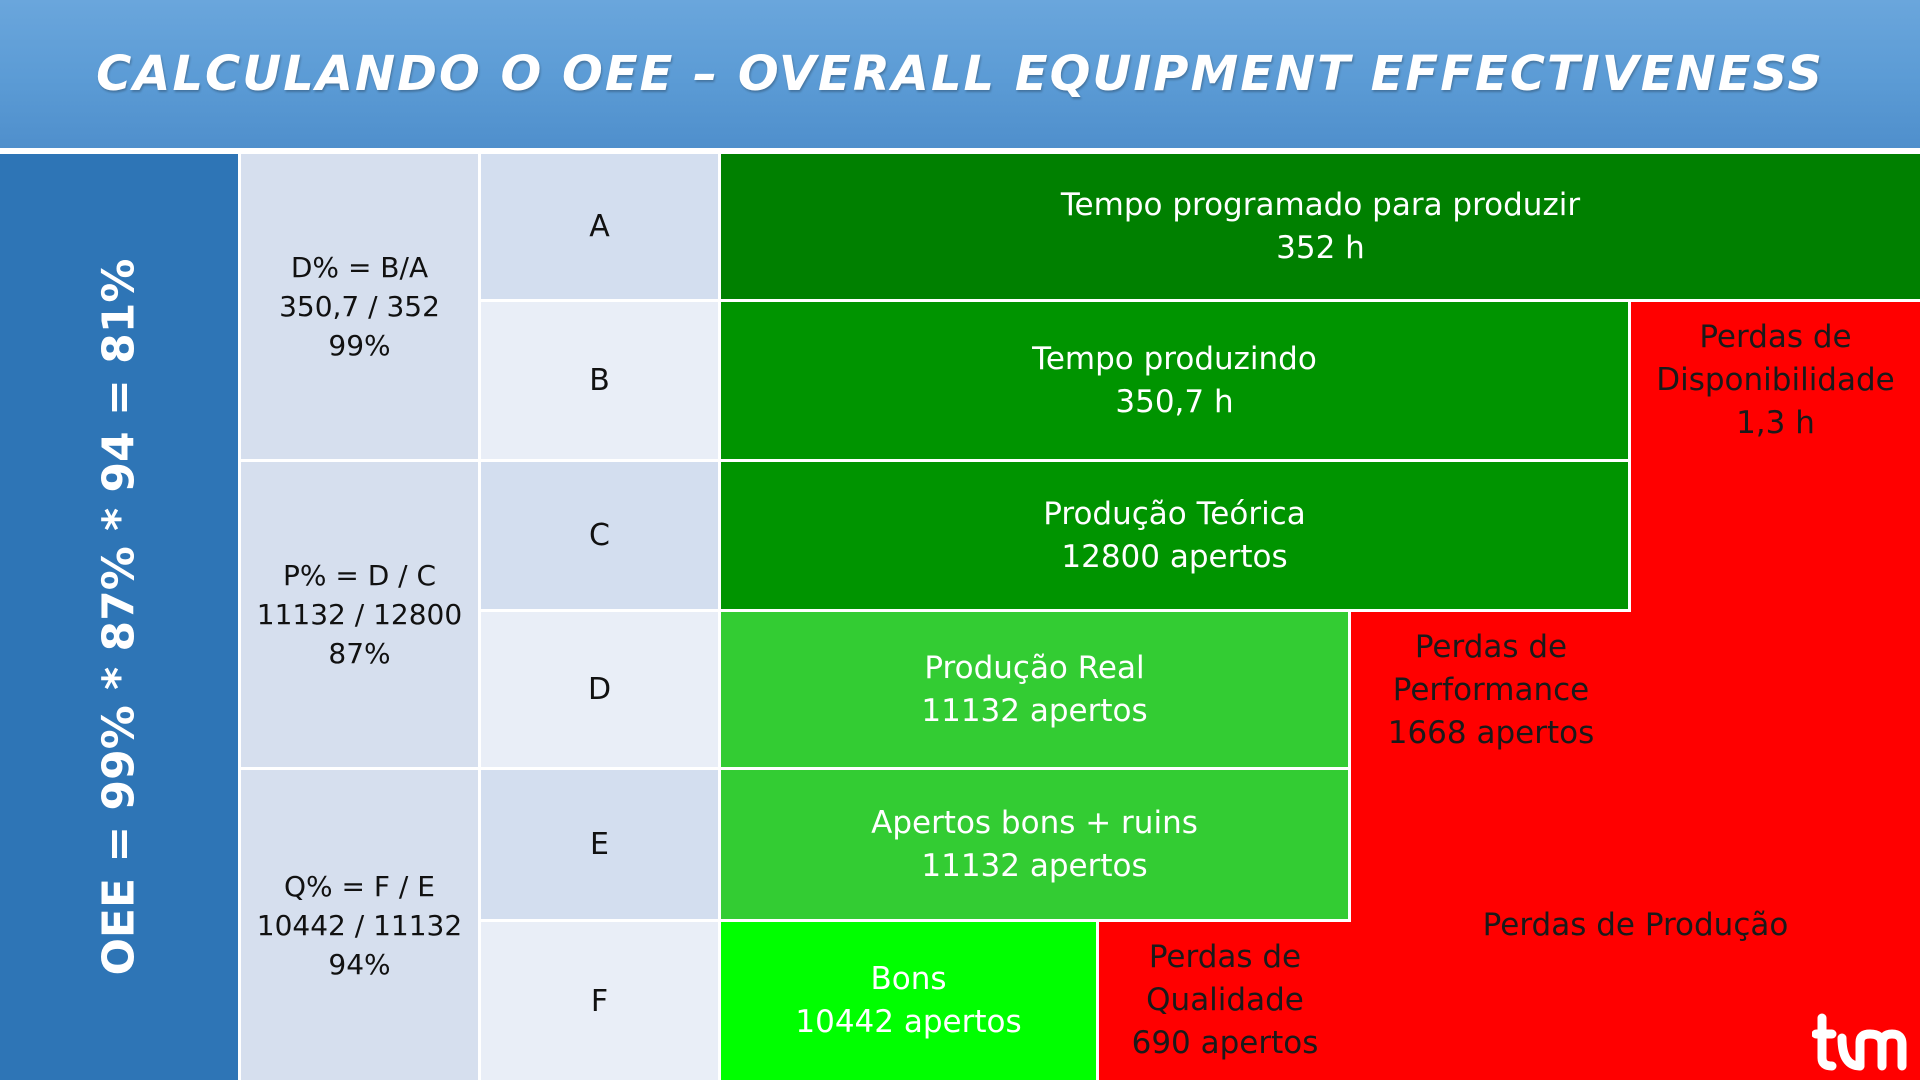 The height and width of the screenshot is (1080, 1920). I want to click on row-label-f: F, so click(599, 1001).